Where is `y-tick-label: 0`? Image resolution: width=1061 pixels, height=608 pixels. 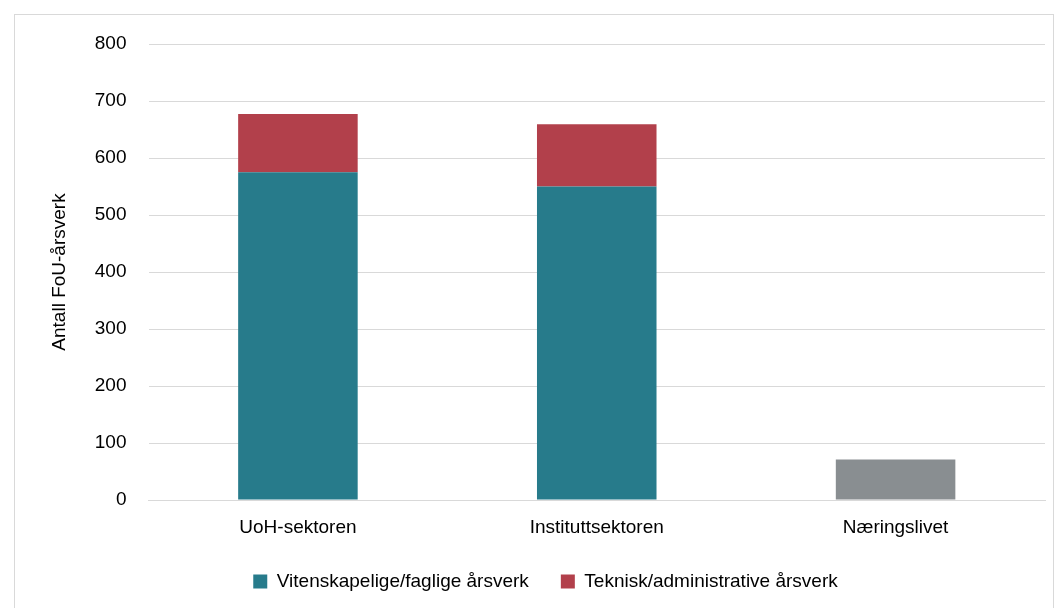
y-tick-label: 0 is located at coordinates (121, 499).